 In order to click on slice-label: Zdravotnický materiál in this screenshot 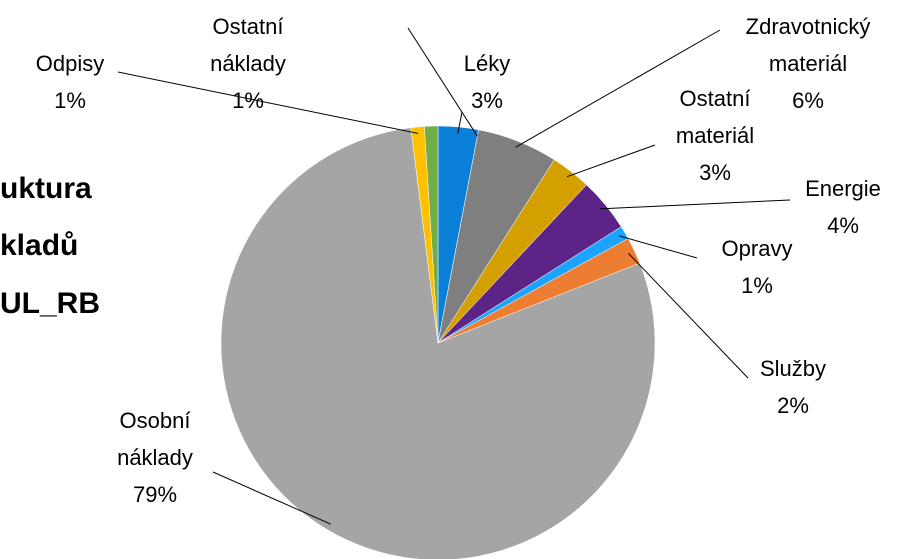, I will do `click(808, 45)`.